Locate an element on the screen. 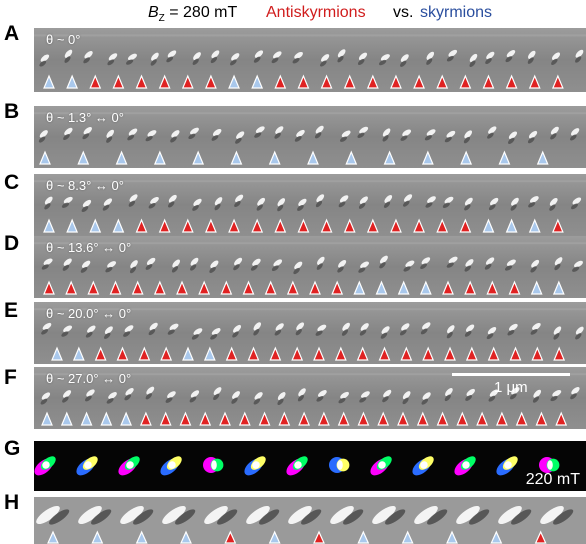 Image resolution: width=586 pixels, height=544 pixels. panel-h-image is located at coordinates (310, 520).